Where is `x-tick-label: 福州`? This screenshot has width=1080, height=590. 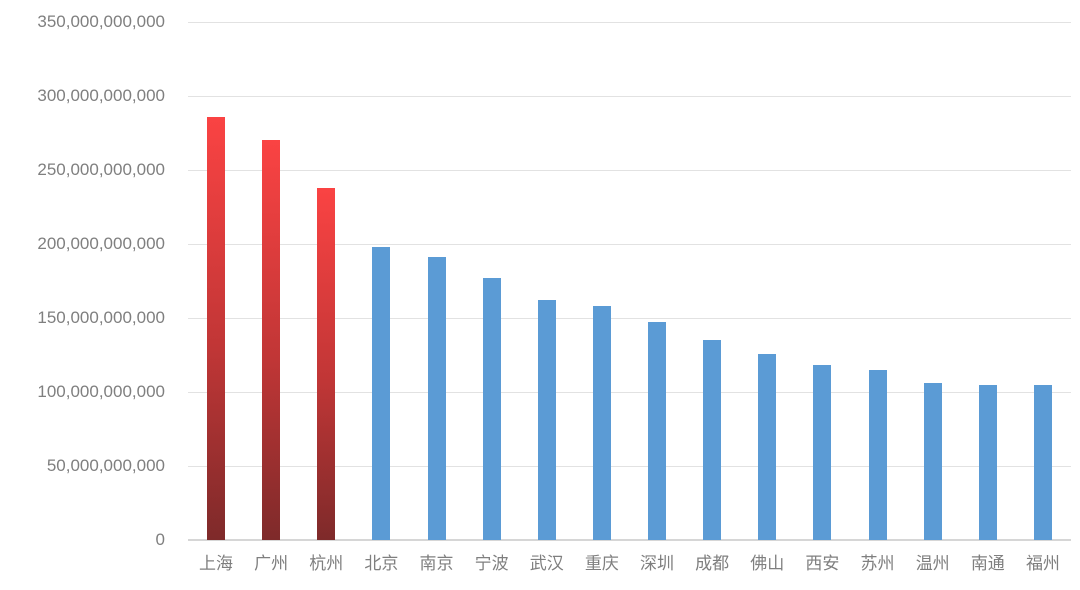 x-tick-label: 福州 is located at coordinates (1042, 563).